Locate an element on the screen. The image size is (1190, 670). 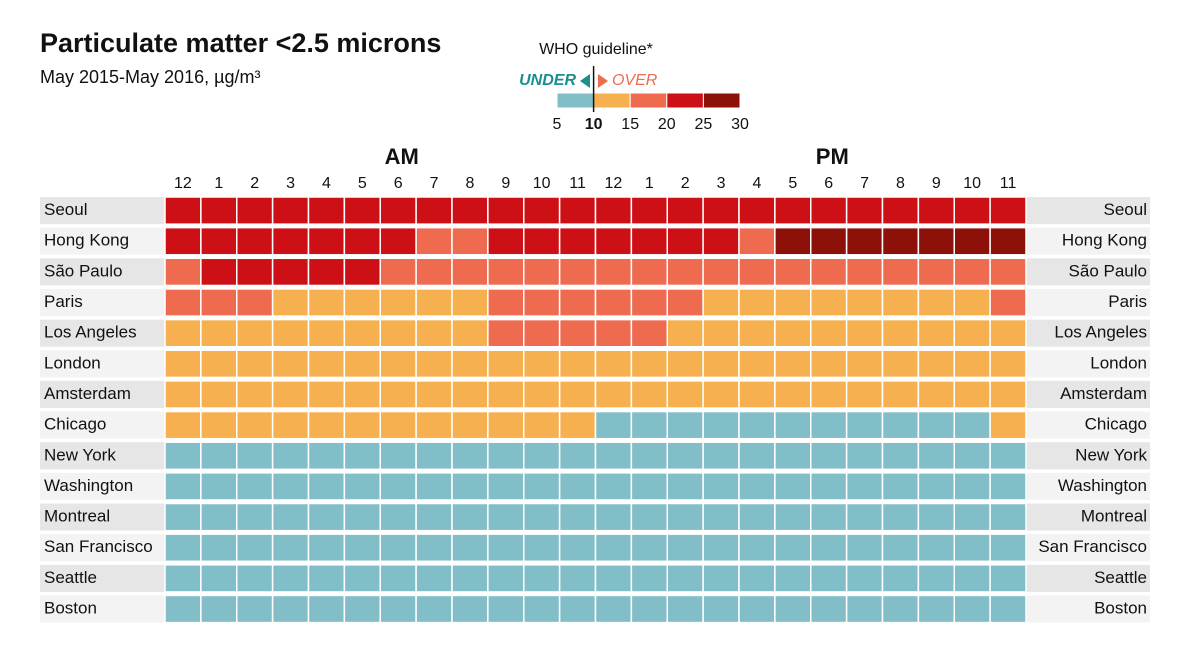
column-label: 10 is located at coordinates (542, 183).